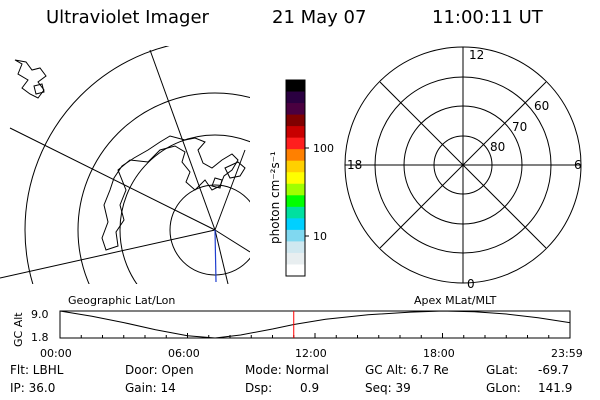  I want to click on glat-label: GLat:, so click(502, 370).